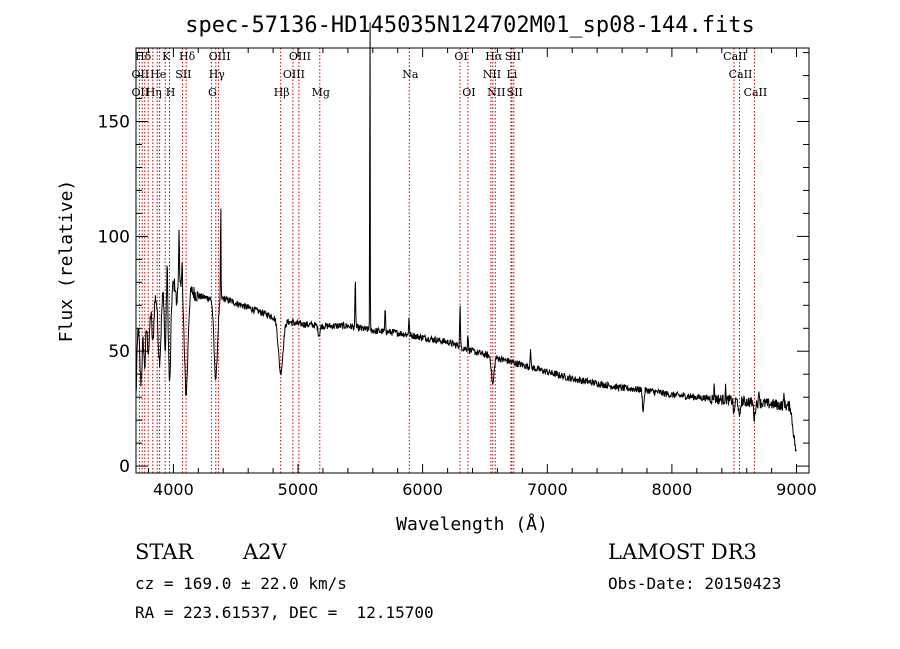 This screenshot has width=900, height=649. I want to click on line-label: Hβ, so click(282, 92).